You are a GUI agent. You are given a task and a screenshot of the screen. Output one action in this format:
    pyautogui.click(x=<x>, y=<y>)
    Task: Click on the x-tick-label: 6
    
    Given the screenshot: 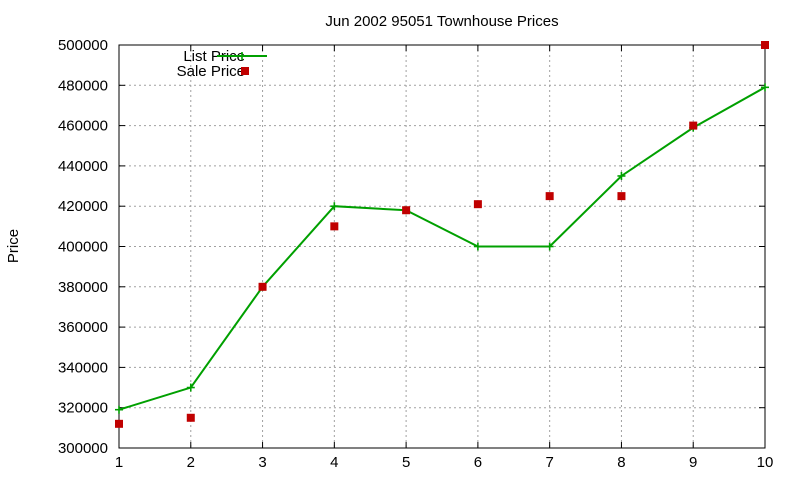 What is the action you would take?
    pyautogui.click(x=478, y=462)
    